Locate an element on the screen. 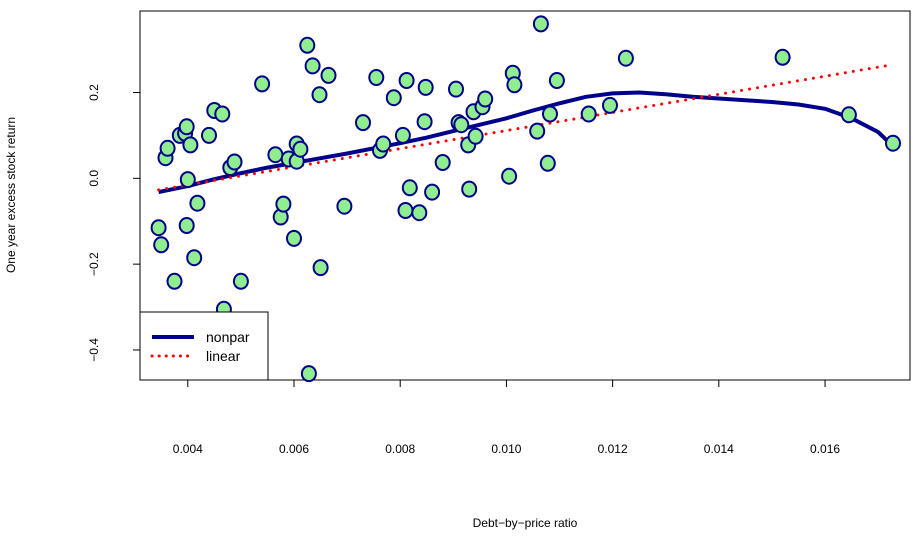 This screenshot has width=913, height=536. legend-label-nonpar: nonpar is located at coordinates (228, 337).